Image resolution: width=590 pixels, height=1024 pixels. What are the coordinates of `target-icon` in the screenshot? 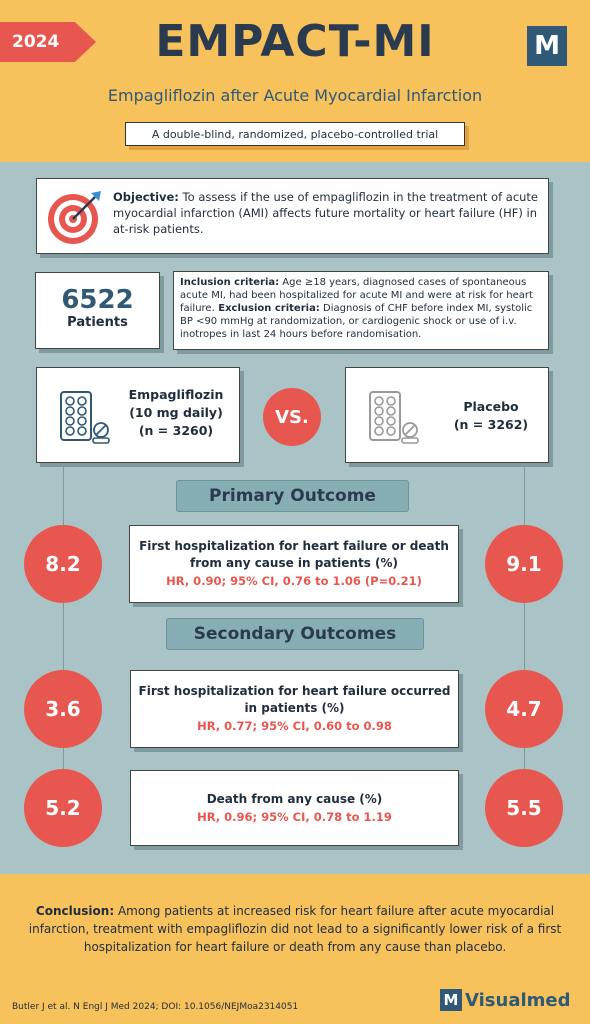 It's located at (74, 217).